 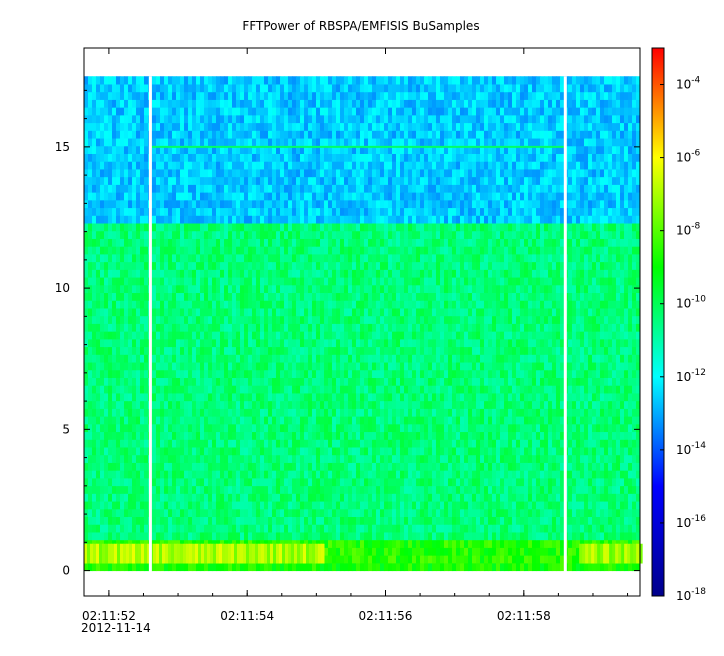 I want to click on chart-title: FFTPower of RBSPA/EMFISIS BuSamples, so click(x=360, y=26).